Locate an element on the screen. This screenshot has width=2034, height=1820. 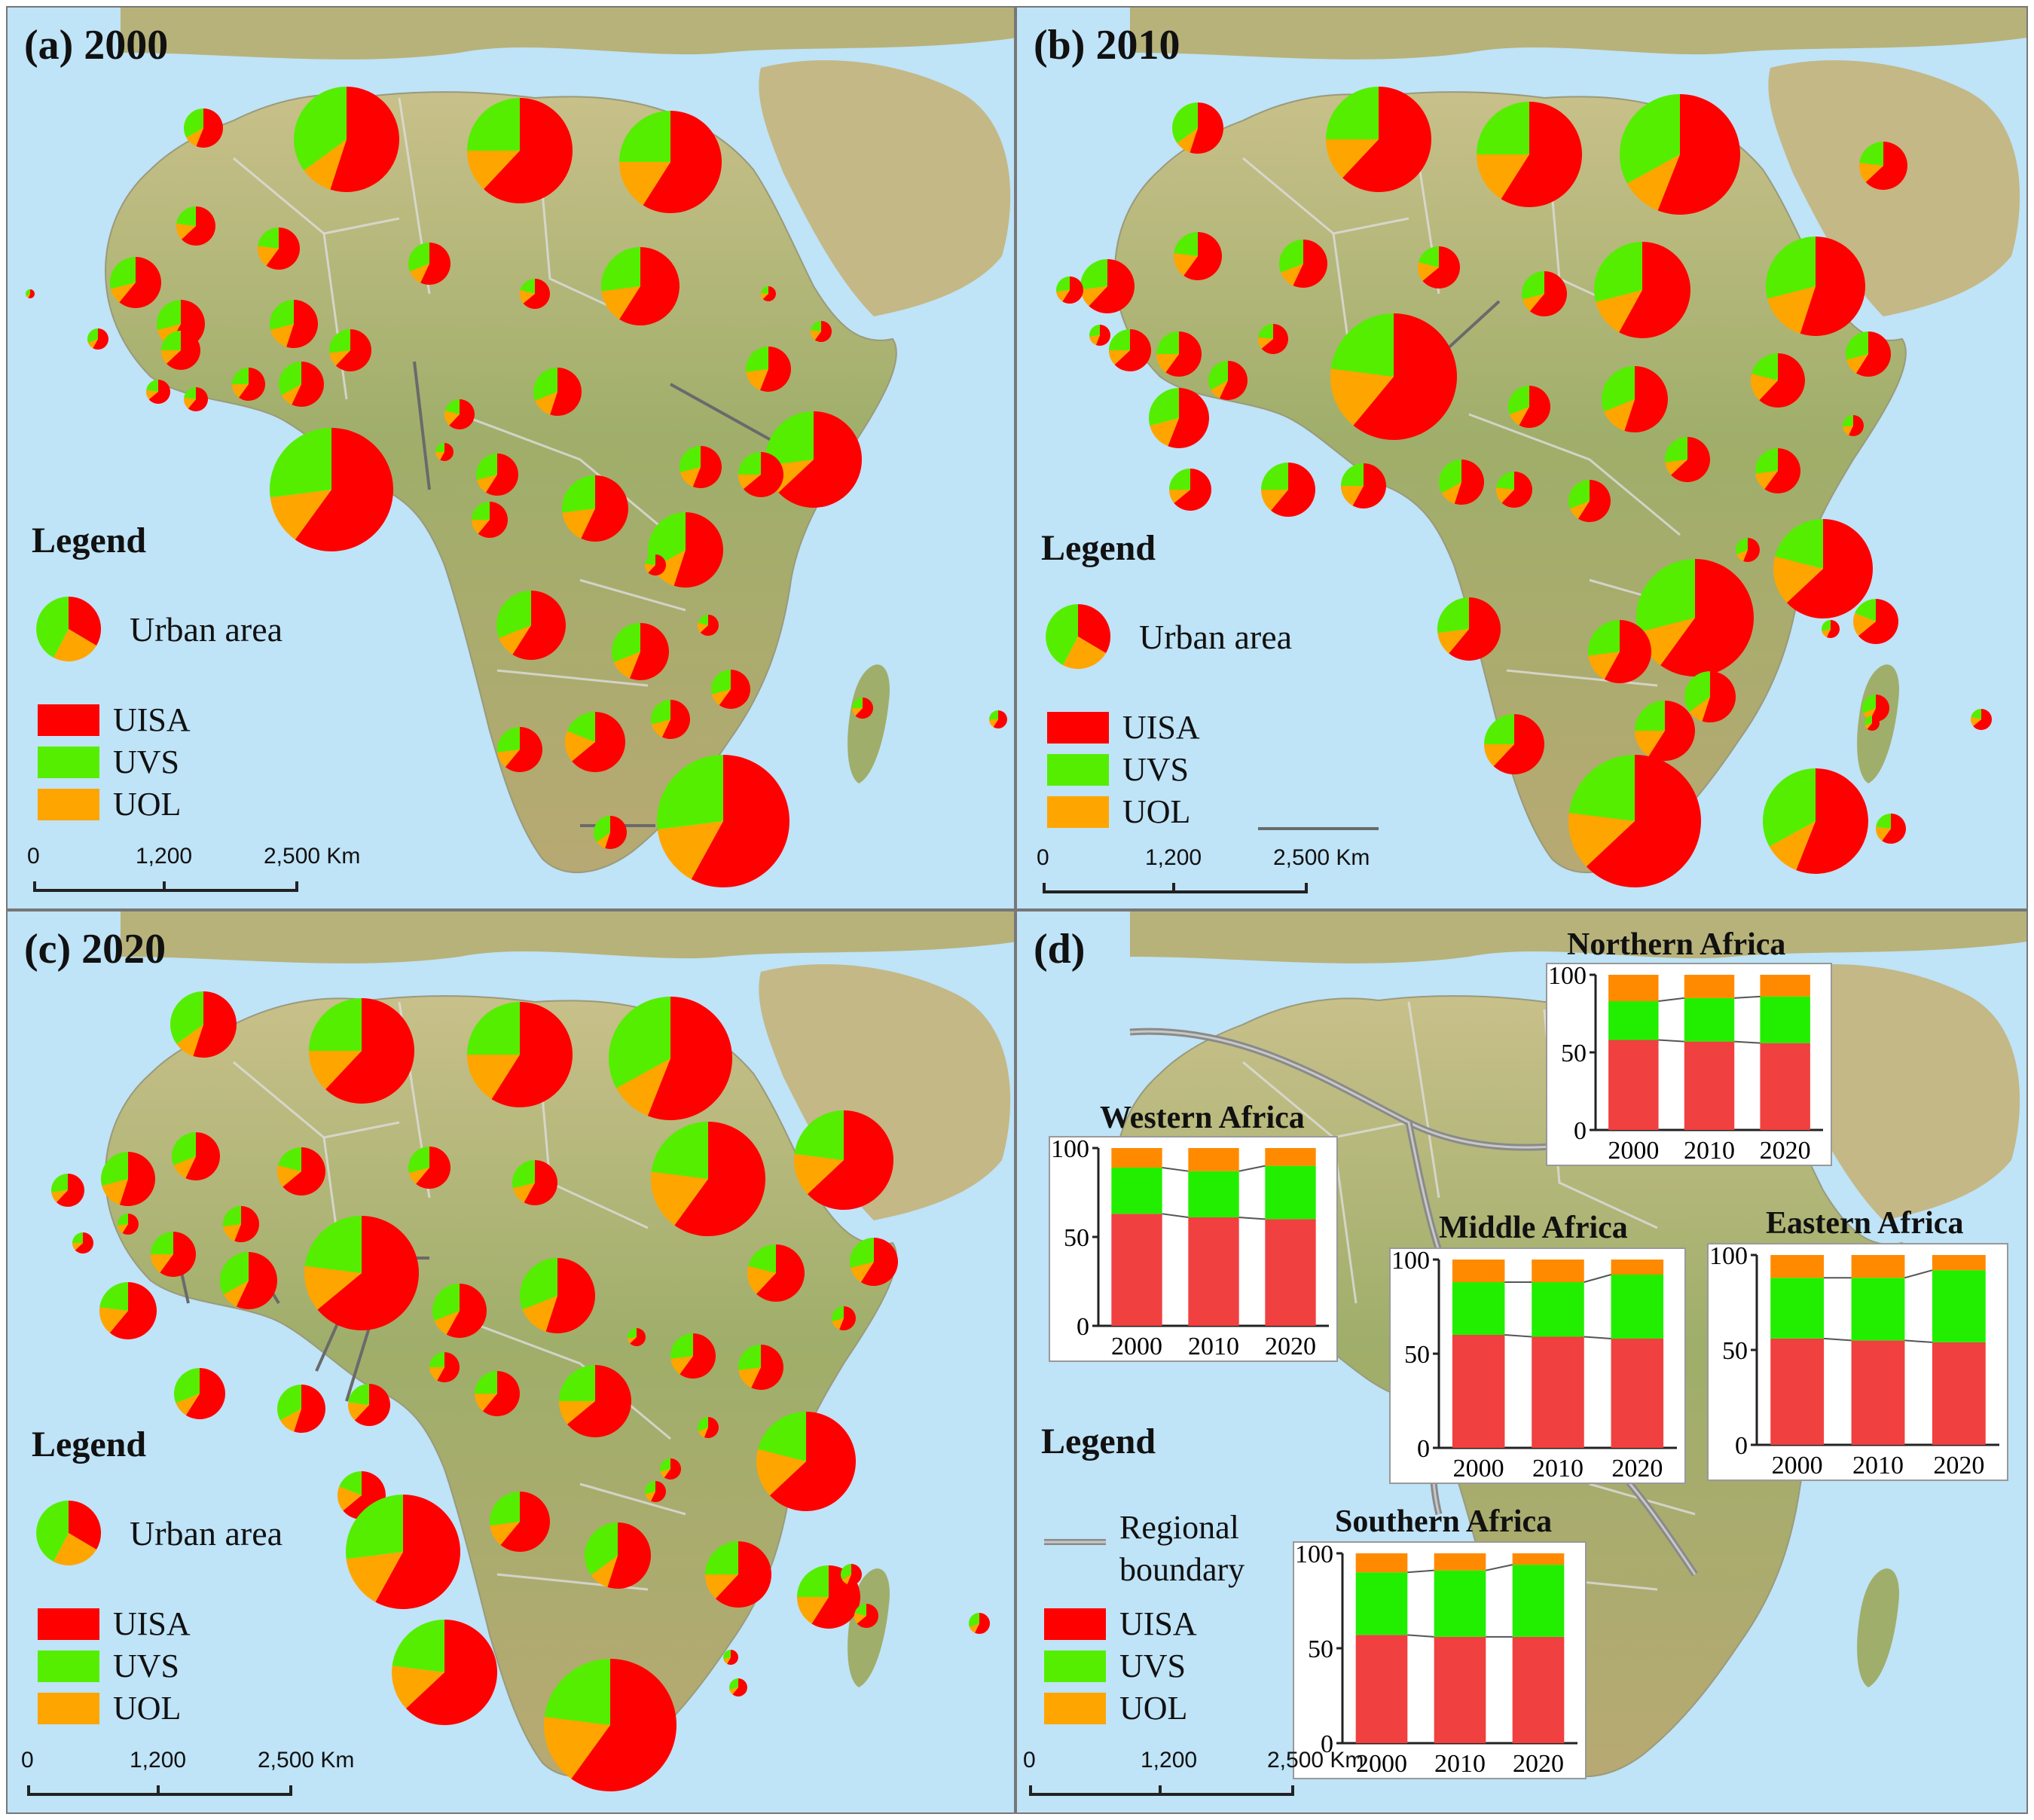
y-tick-label: 50 is located at coordinates (1735, 1351).